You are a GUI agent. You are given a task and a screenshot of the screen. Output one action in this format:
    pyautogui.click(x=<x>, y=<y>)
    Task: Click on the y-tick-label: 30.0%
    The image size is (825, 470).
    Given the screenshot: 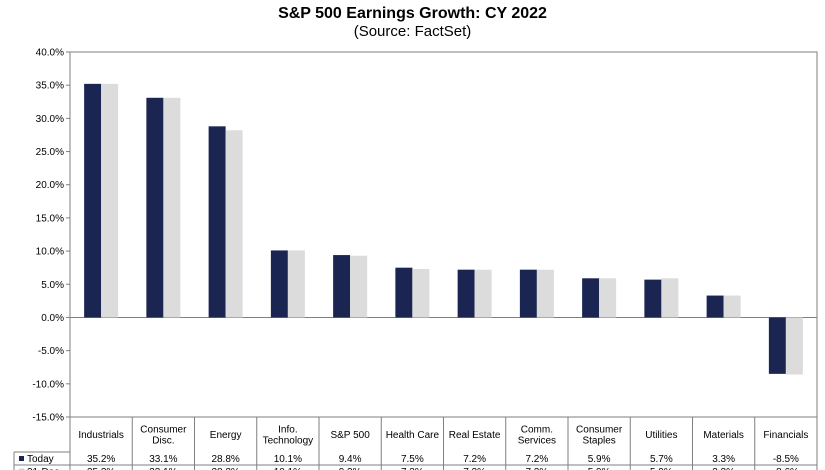 What is the action you would take?
    pyautogui.click(x=50, y=119)
    